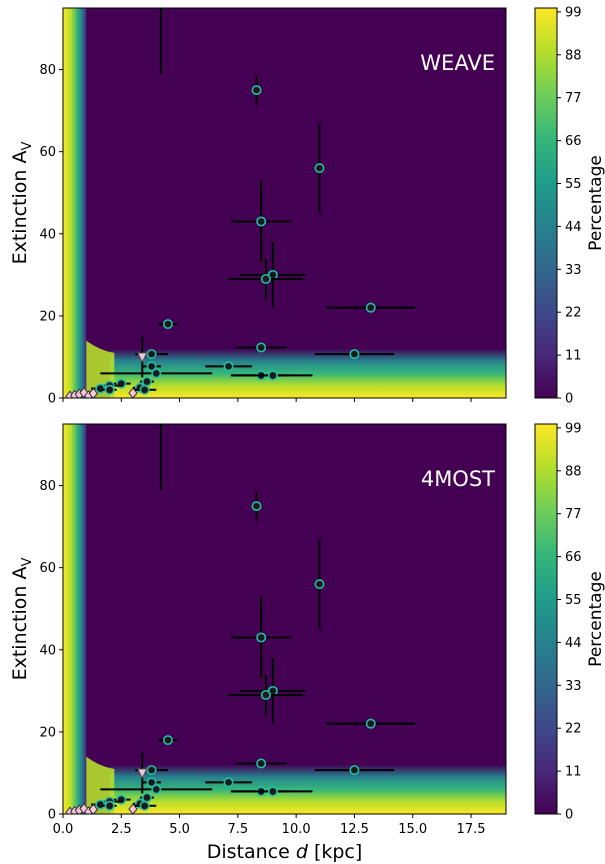  Describe the element at coordinates (573, 227) in the screenshot. I see `colorbar-tick-label: 44` at that location.